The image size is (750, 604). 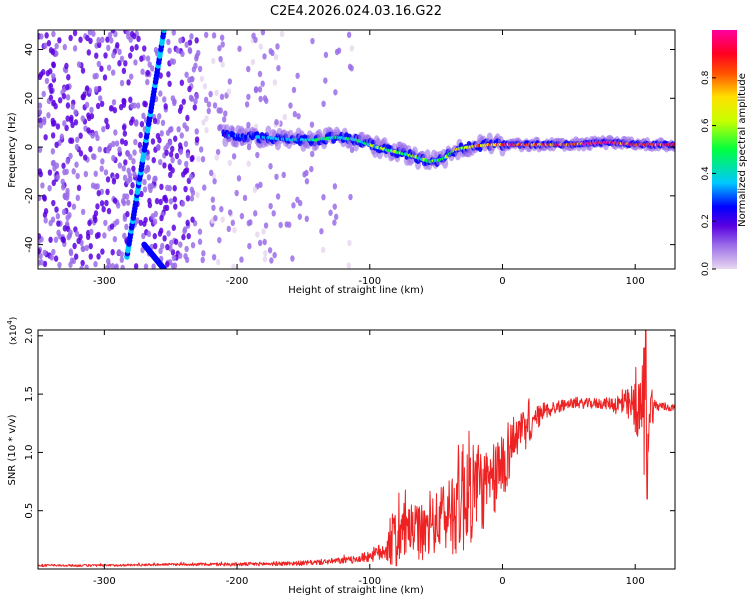 I want to click on colorbar-tick-label: 0.0, so click(x=706, y=269).